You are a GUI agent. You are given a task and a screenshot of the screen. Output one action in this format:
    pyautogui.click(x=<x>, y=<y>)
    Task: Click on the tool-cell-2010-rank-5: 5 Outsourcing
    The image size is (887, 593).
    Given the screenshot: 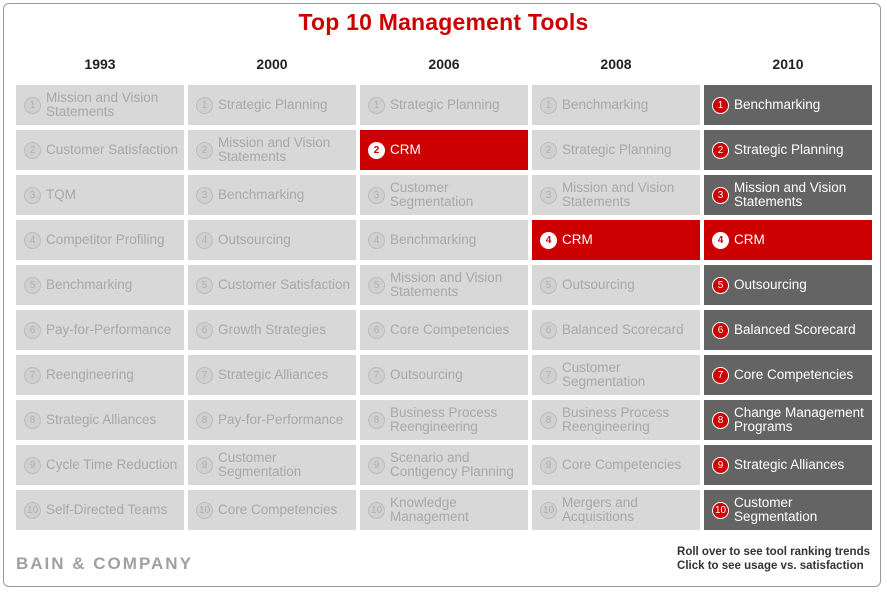 What is the action you would take?
    pyautogui.click(x=788, y=285)
    